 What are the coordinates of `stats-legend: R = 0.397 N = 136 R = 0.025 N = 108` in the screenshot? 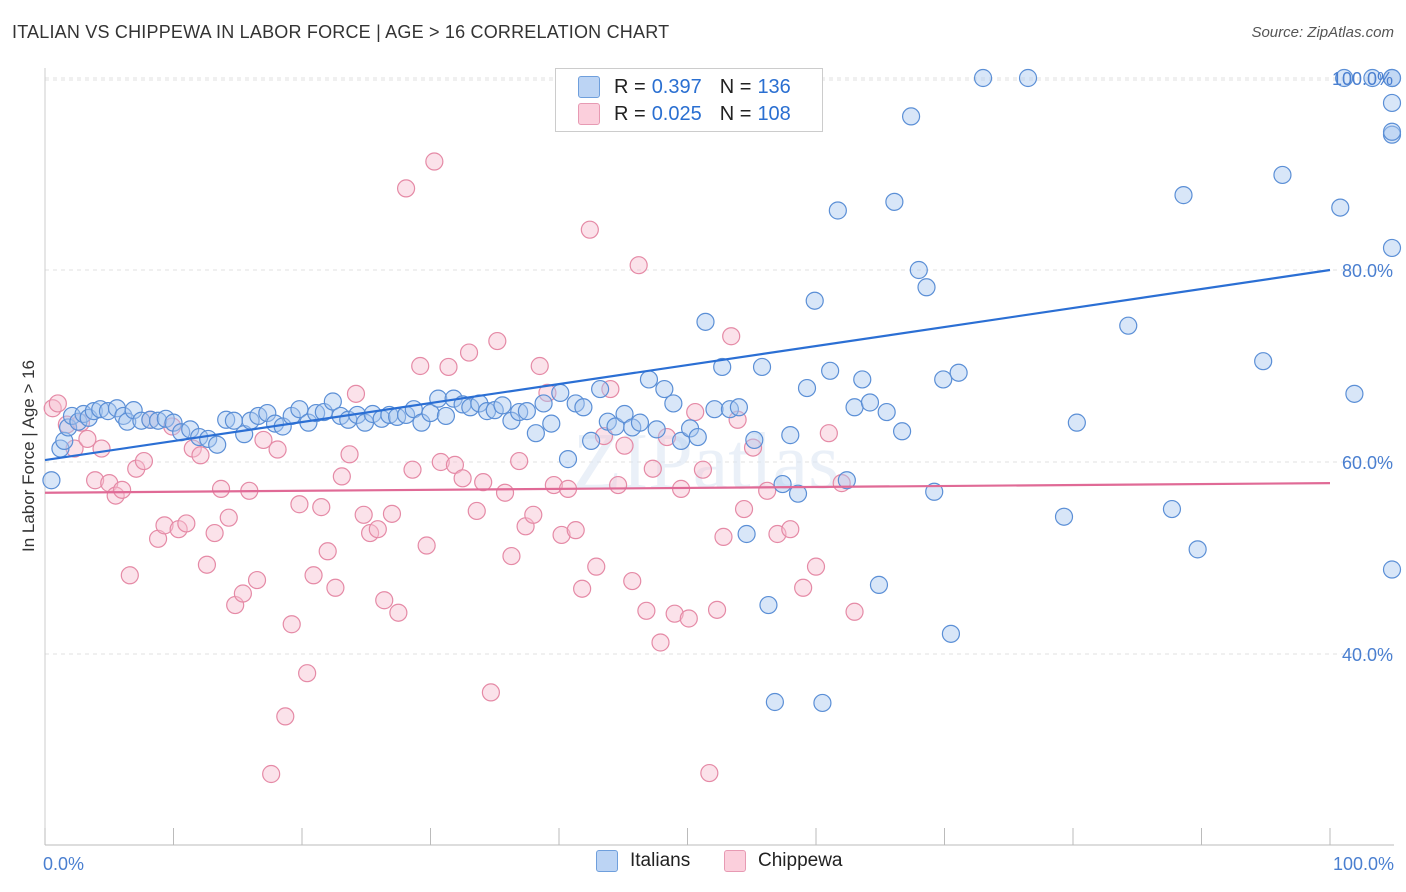 It's located at (689, 100).